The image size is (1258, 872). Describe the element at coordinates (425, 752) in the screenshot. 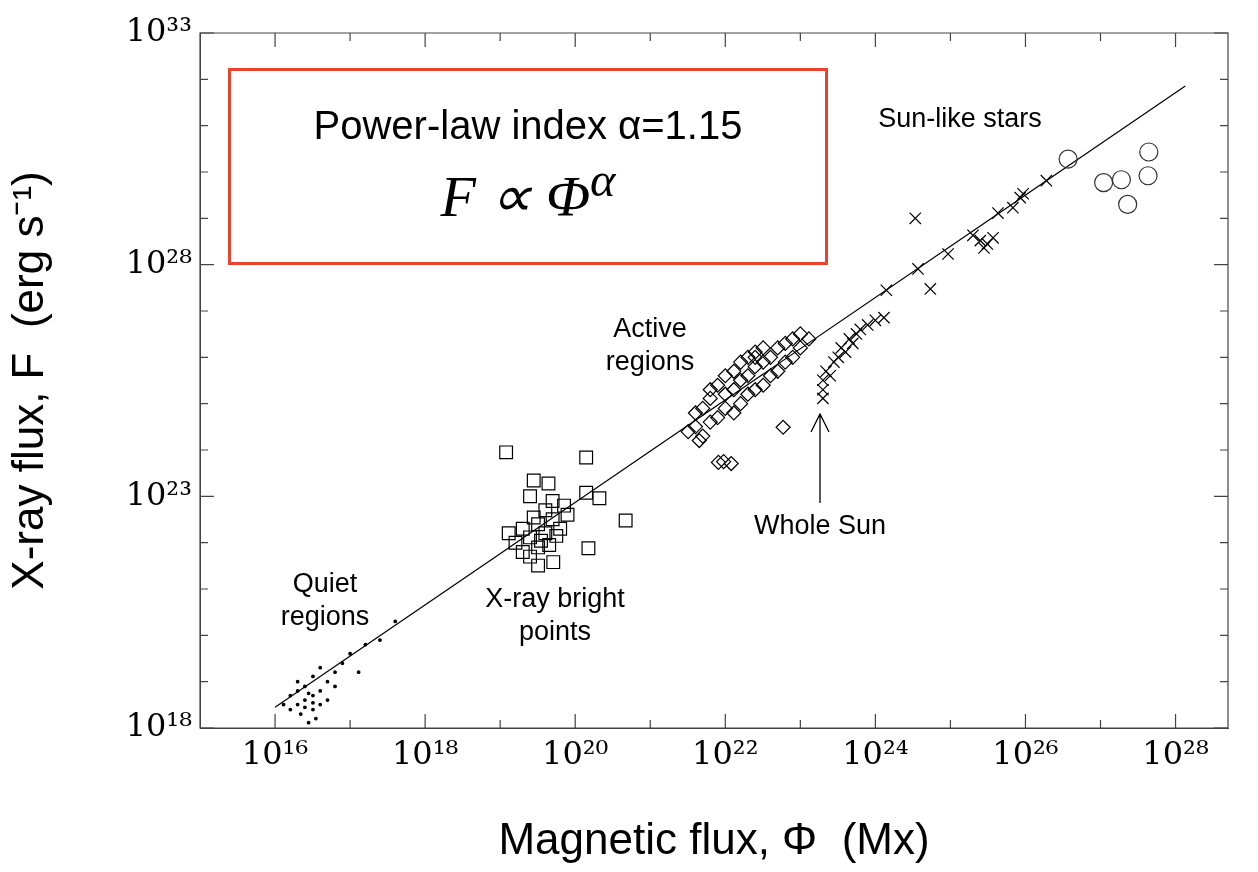

I see `x-tick-label: 10¹⁸` at that location.